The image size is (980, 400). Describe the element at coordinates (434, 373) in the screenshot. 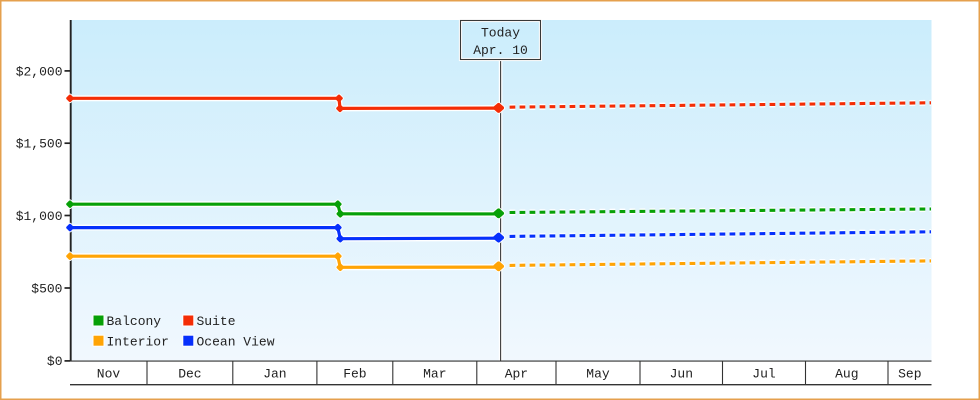

I see `svg-text: Mar` at that location.